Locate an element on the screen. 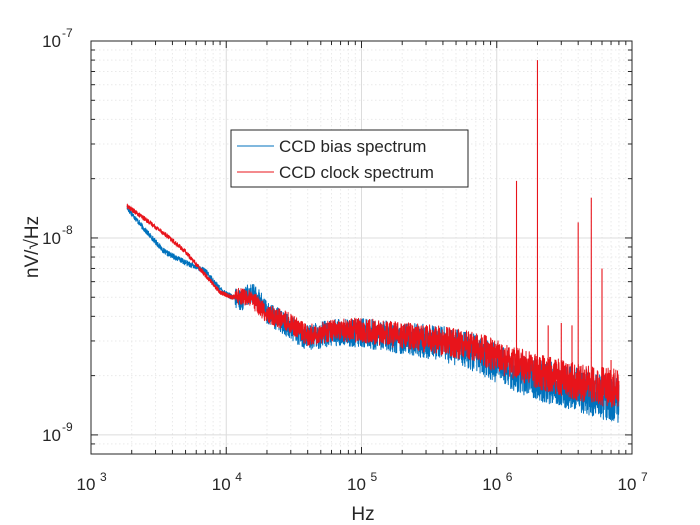 The image size is (700, 525). legend-label-clock: CCD clock spectrum is located at coordinates (356, 172).